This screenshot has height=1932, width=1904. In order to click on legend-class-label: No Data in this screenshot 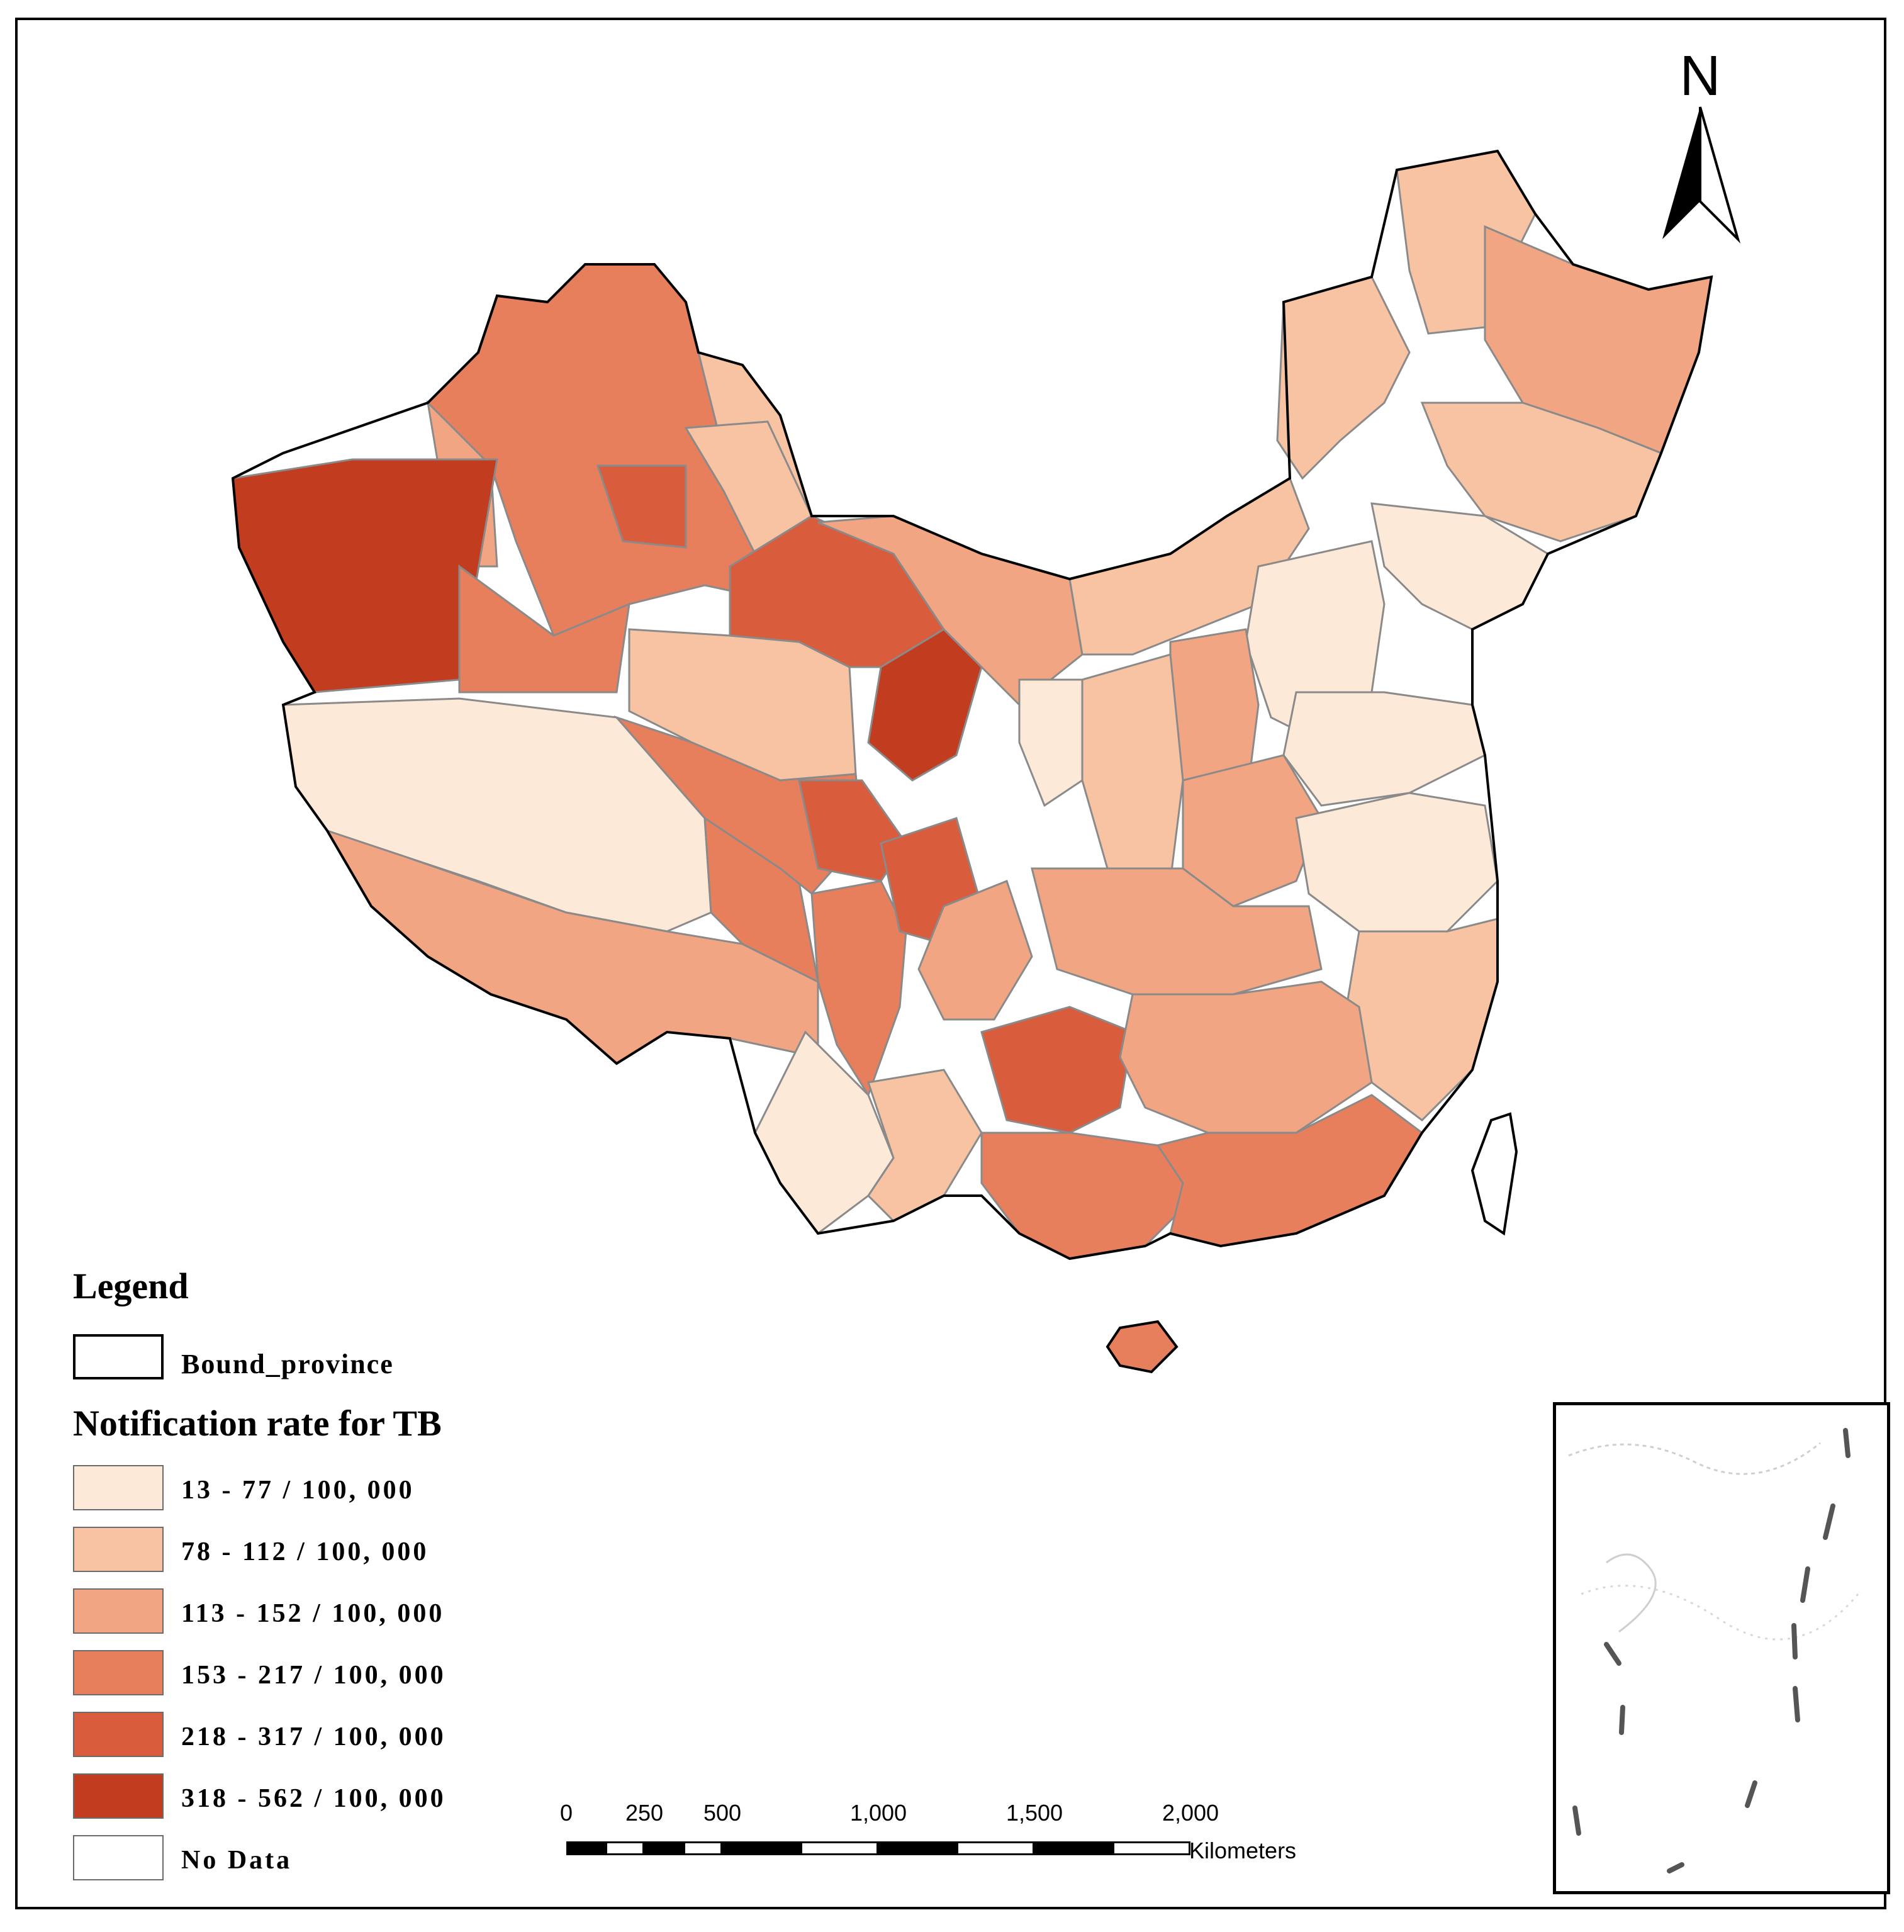, I will do `click(237, 1860)`.